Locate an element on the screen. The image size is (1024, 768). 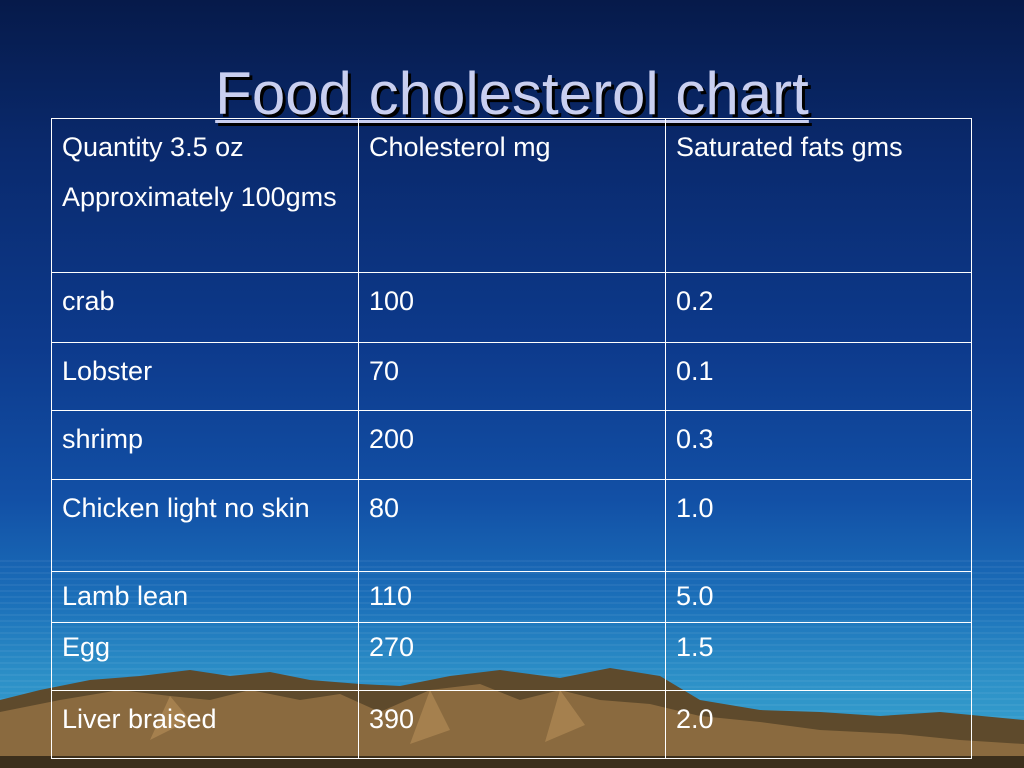
table-row: crab 100 0.2 is located at coordinates (511, 307).